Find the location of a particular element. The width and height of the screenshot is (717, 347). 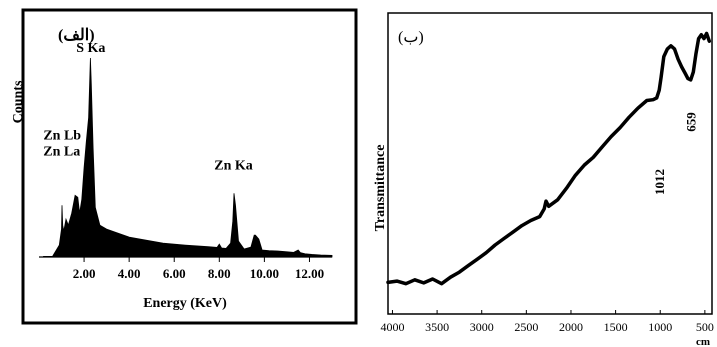

ftir-panel-label: (ب) is located at coordinates (411, 37).